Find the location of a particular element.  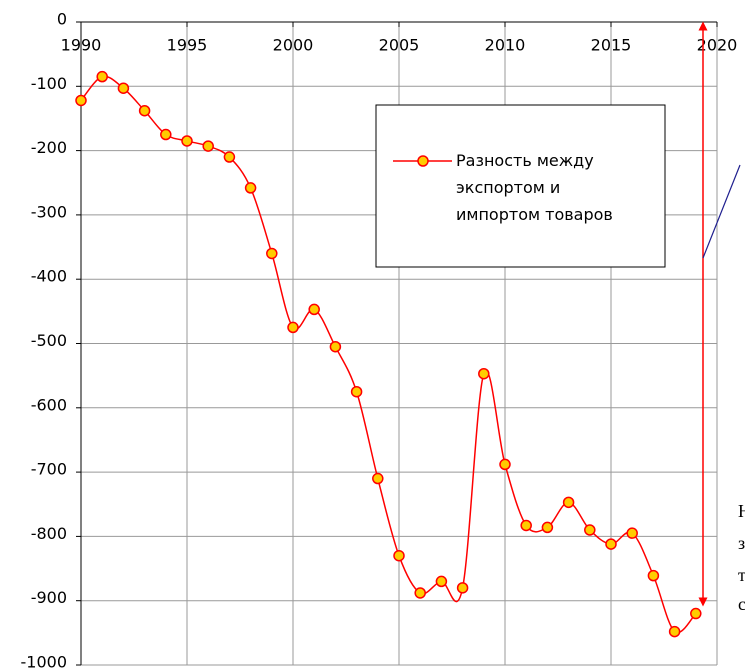

legend-marker is located at coordinates (423, 161).